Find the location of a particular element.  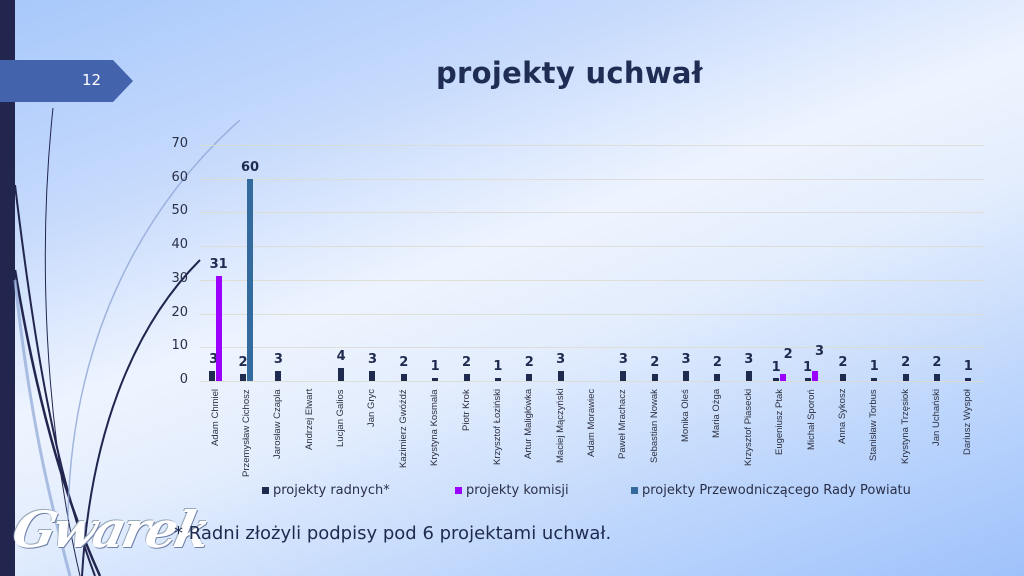

x-category-label: Maciej Mączyński is located at coordinates (560, 425).